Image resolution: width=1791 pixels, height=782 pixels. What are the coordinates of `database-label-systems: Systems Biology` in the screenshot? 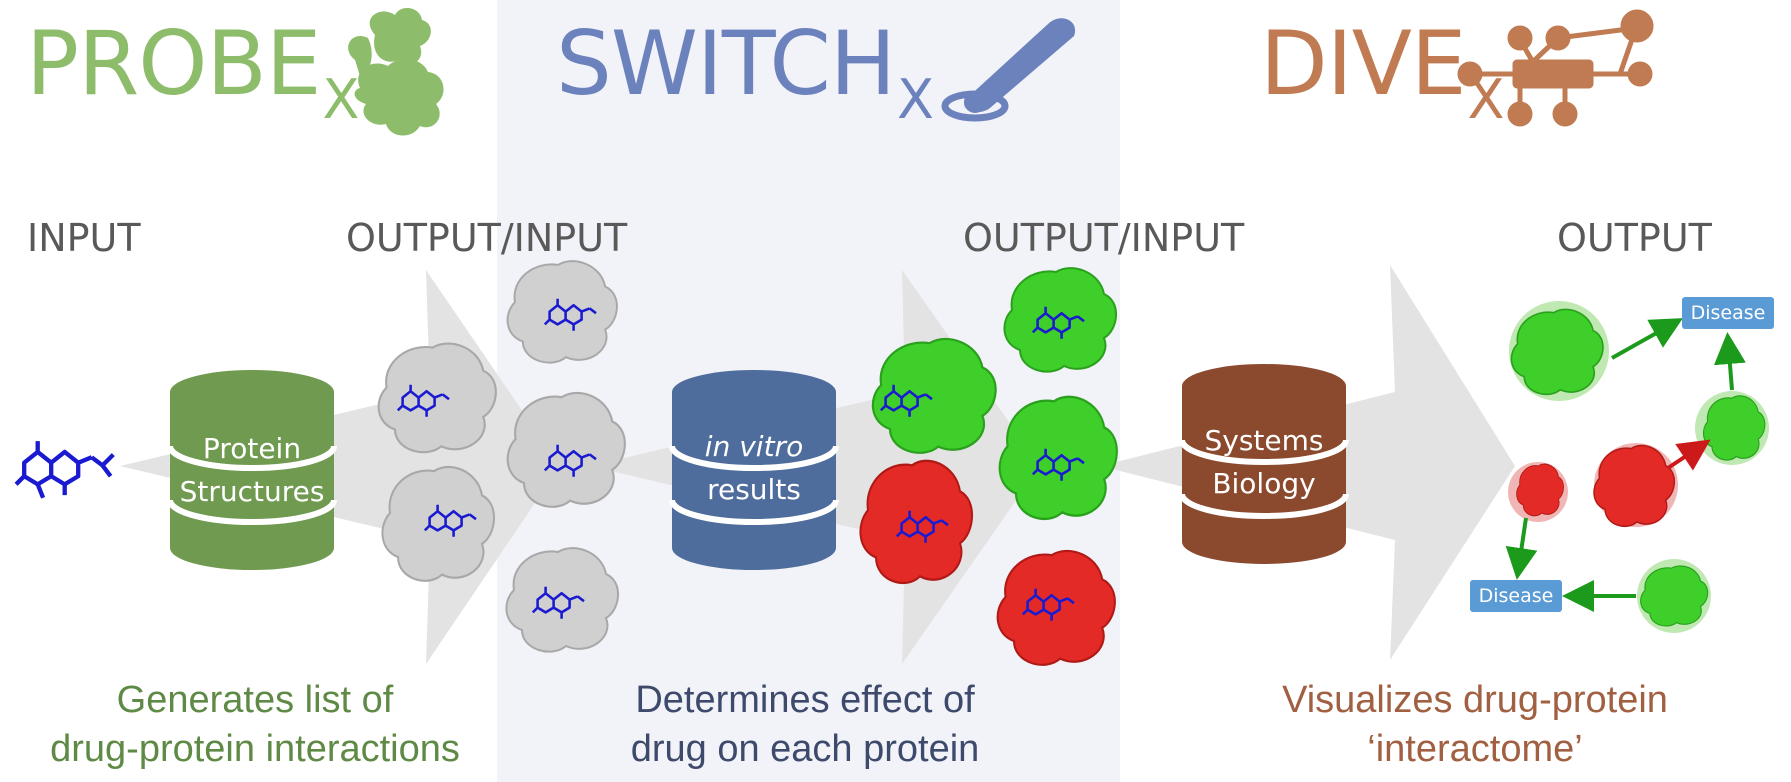 It's located at (1264, 462).